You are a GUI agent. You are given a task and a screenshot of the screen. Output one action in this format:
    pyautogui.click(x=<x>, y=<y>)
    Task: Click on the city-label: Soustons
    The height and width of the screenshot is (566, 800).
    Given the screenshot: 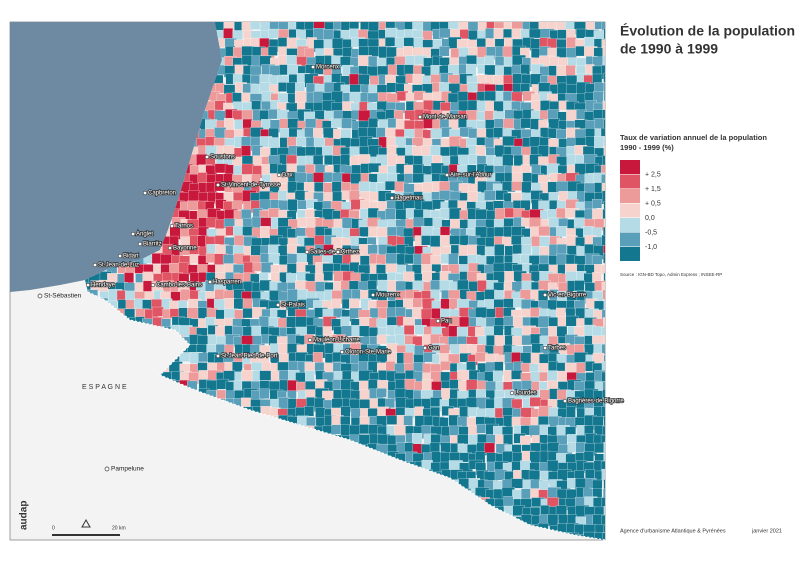 What is the action you would take?
    pyautogui.click(x=222, y=158)
    